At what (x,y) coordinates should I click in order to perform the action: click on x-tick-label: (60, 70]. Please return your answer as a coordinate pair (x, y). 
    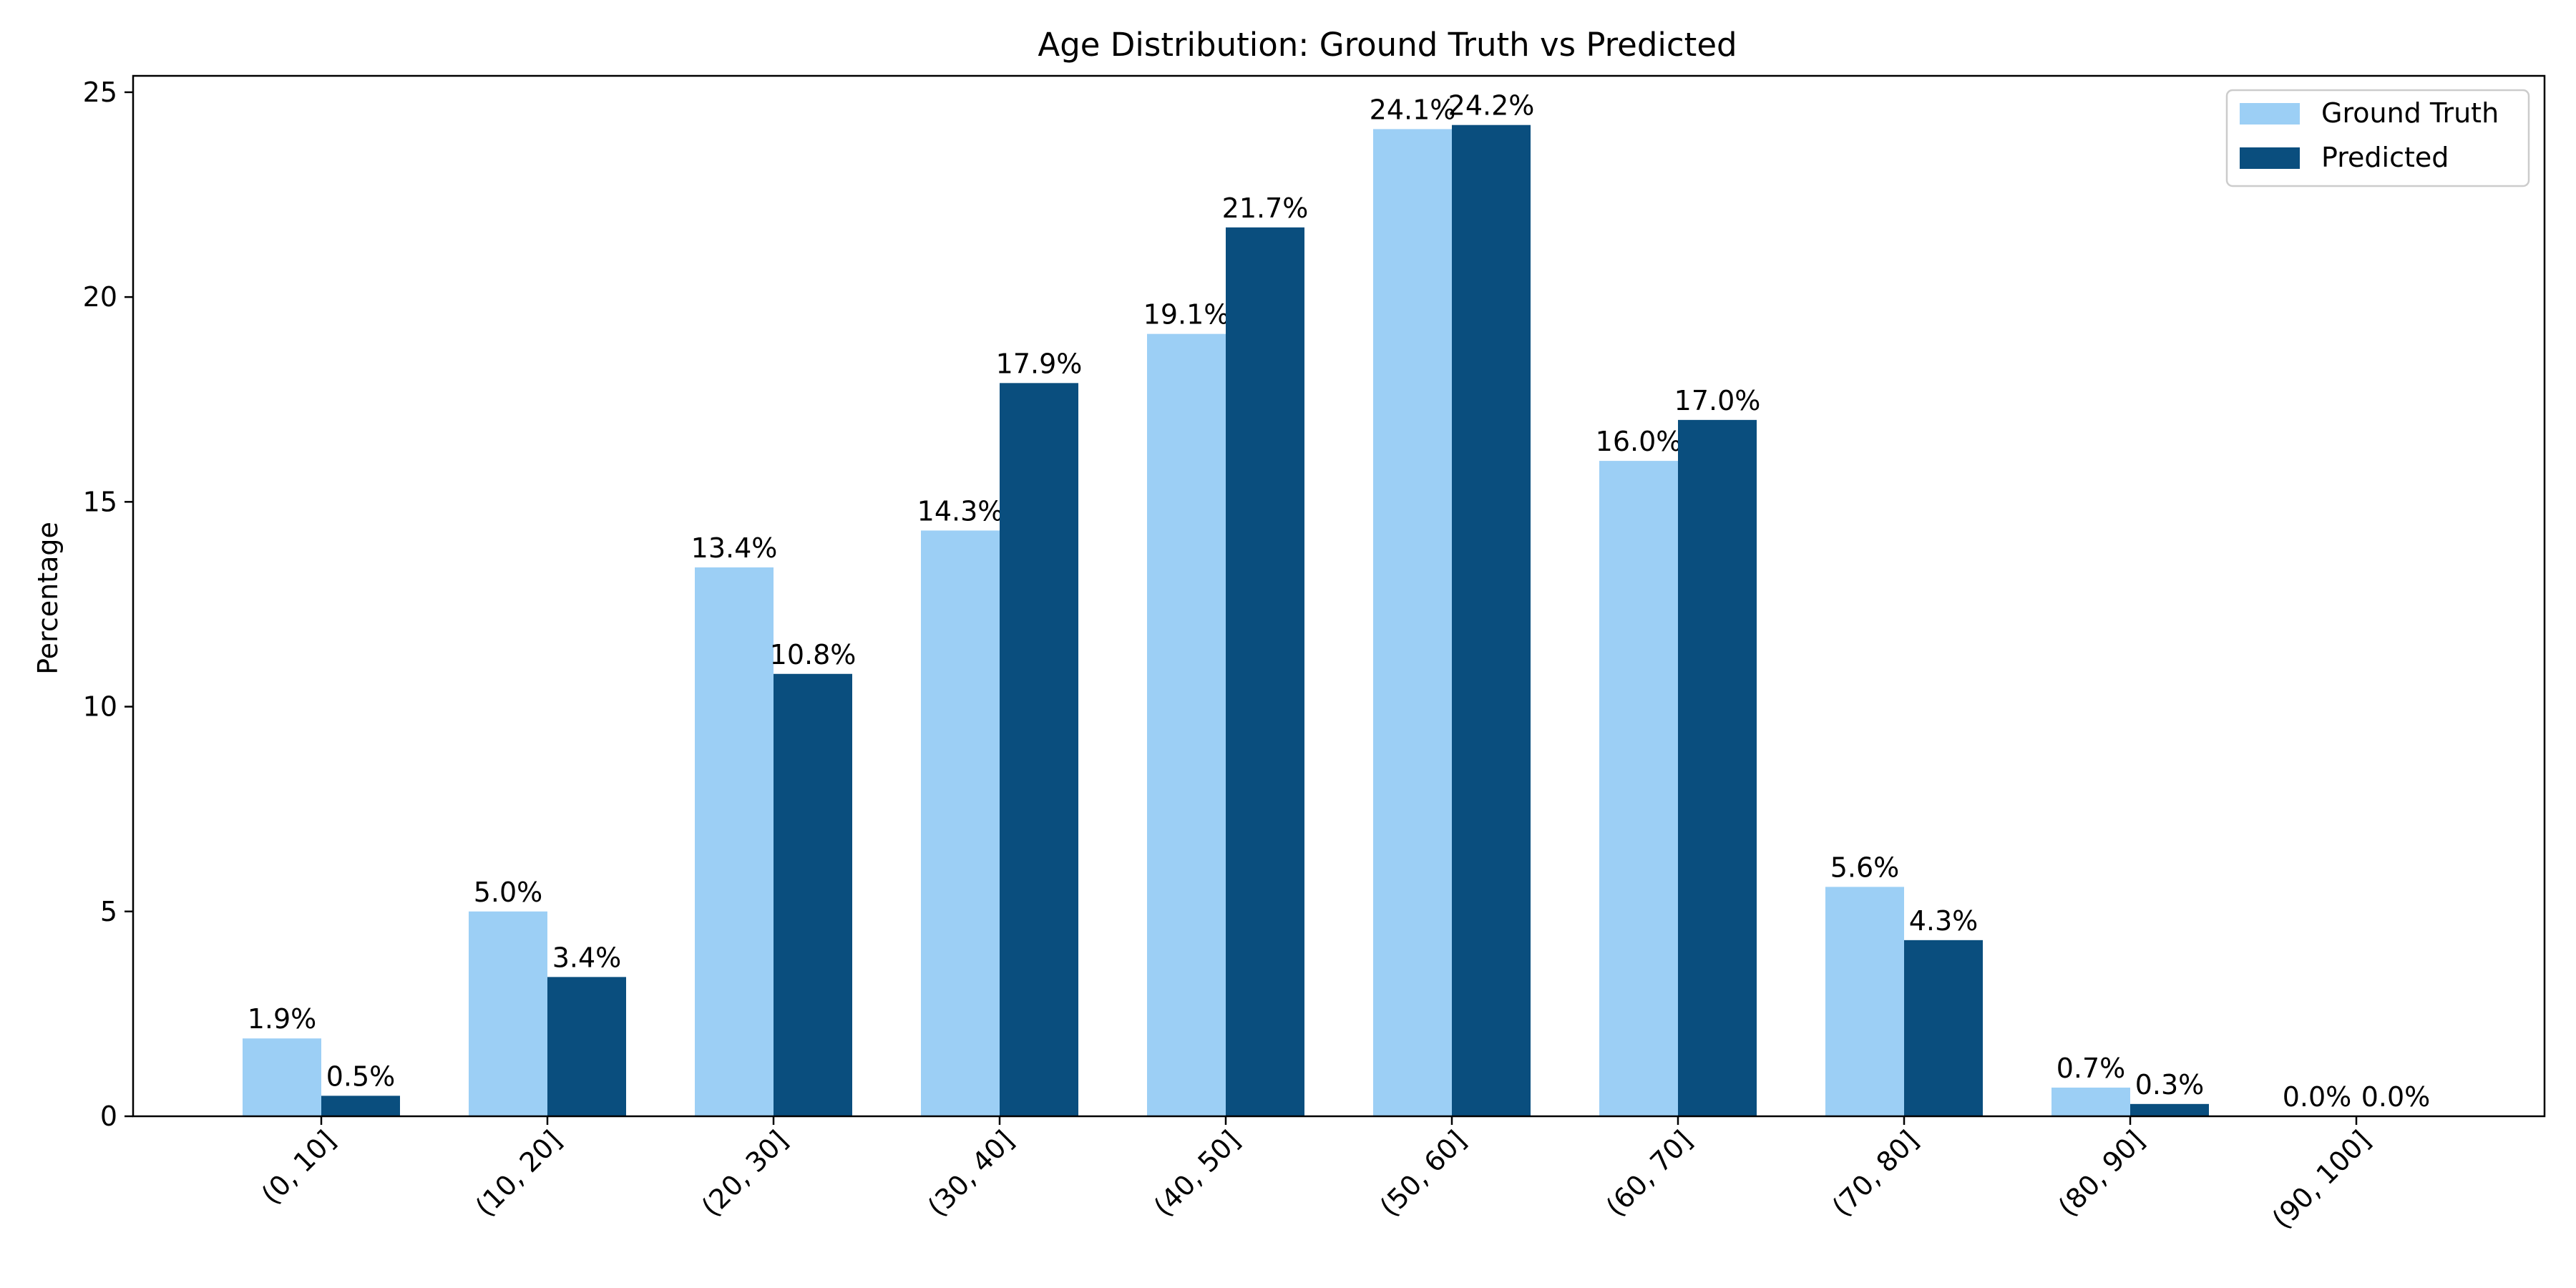
    Looking at the image, I should click on (1649, 1173).